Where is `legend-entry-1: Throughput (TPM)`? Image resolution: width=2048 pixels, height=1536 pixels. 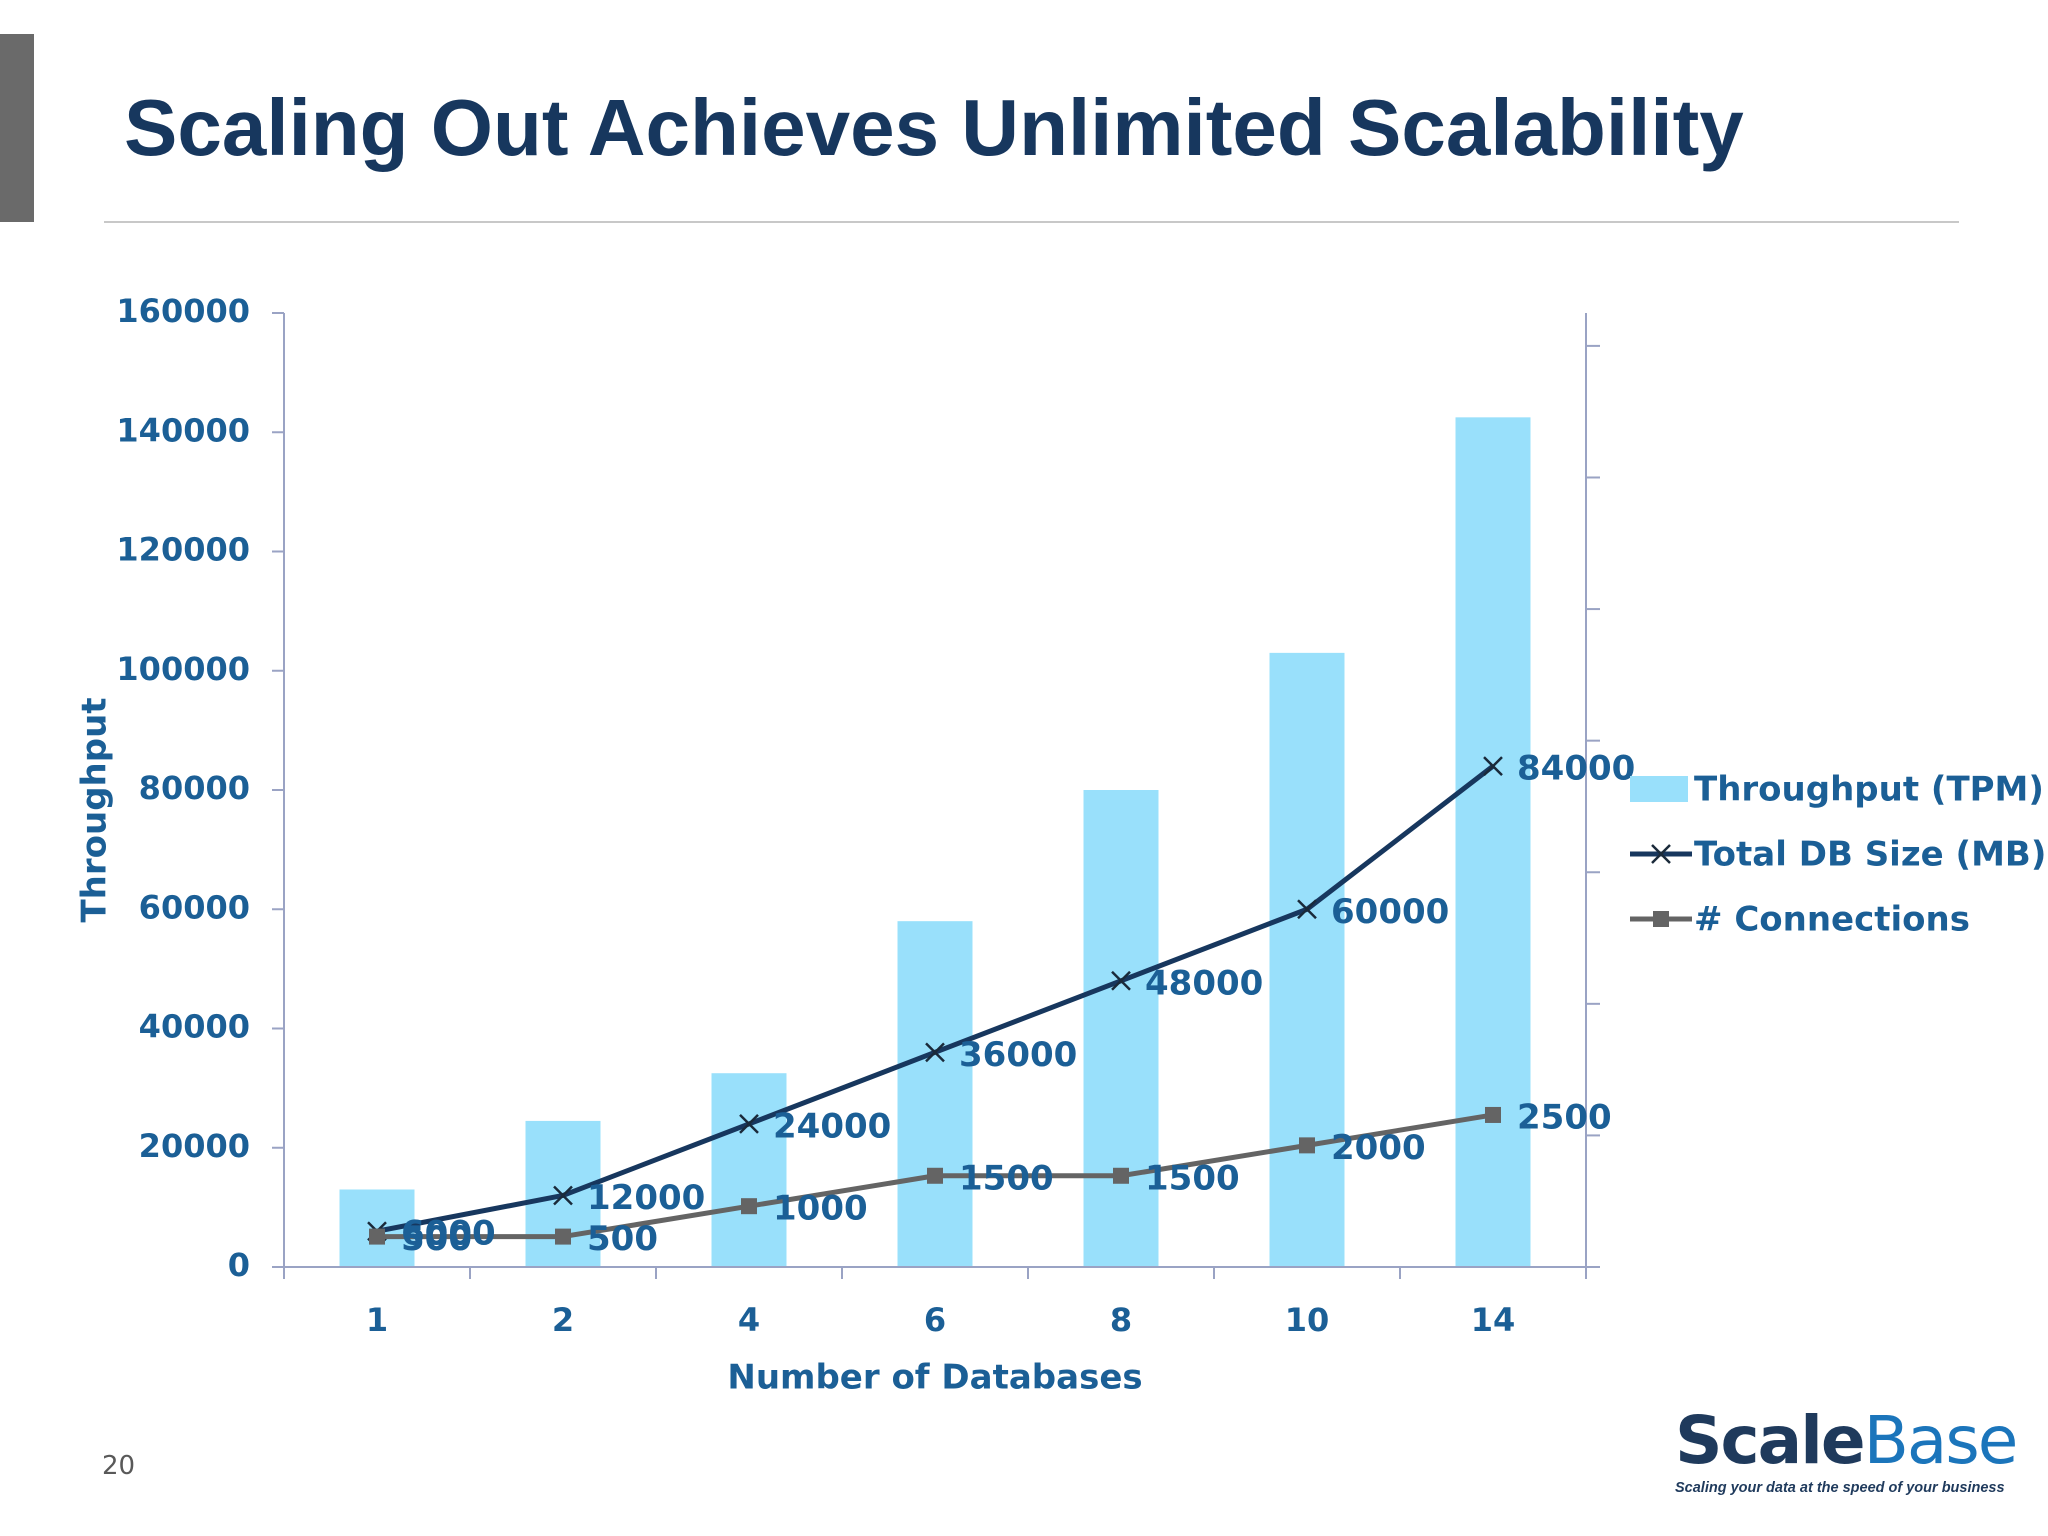
legend-entry-1: Throughput (TPM) is located at coordinates (1837, 790).